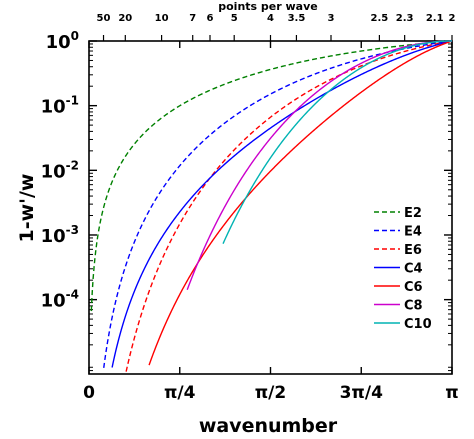 This screenshot has width=474, height=439. I want to click on legend-label-c6: C6, so click(413, 287).